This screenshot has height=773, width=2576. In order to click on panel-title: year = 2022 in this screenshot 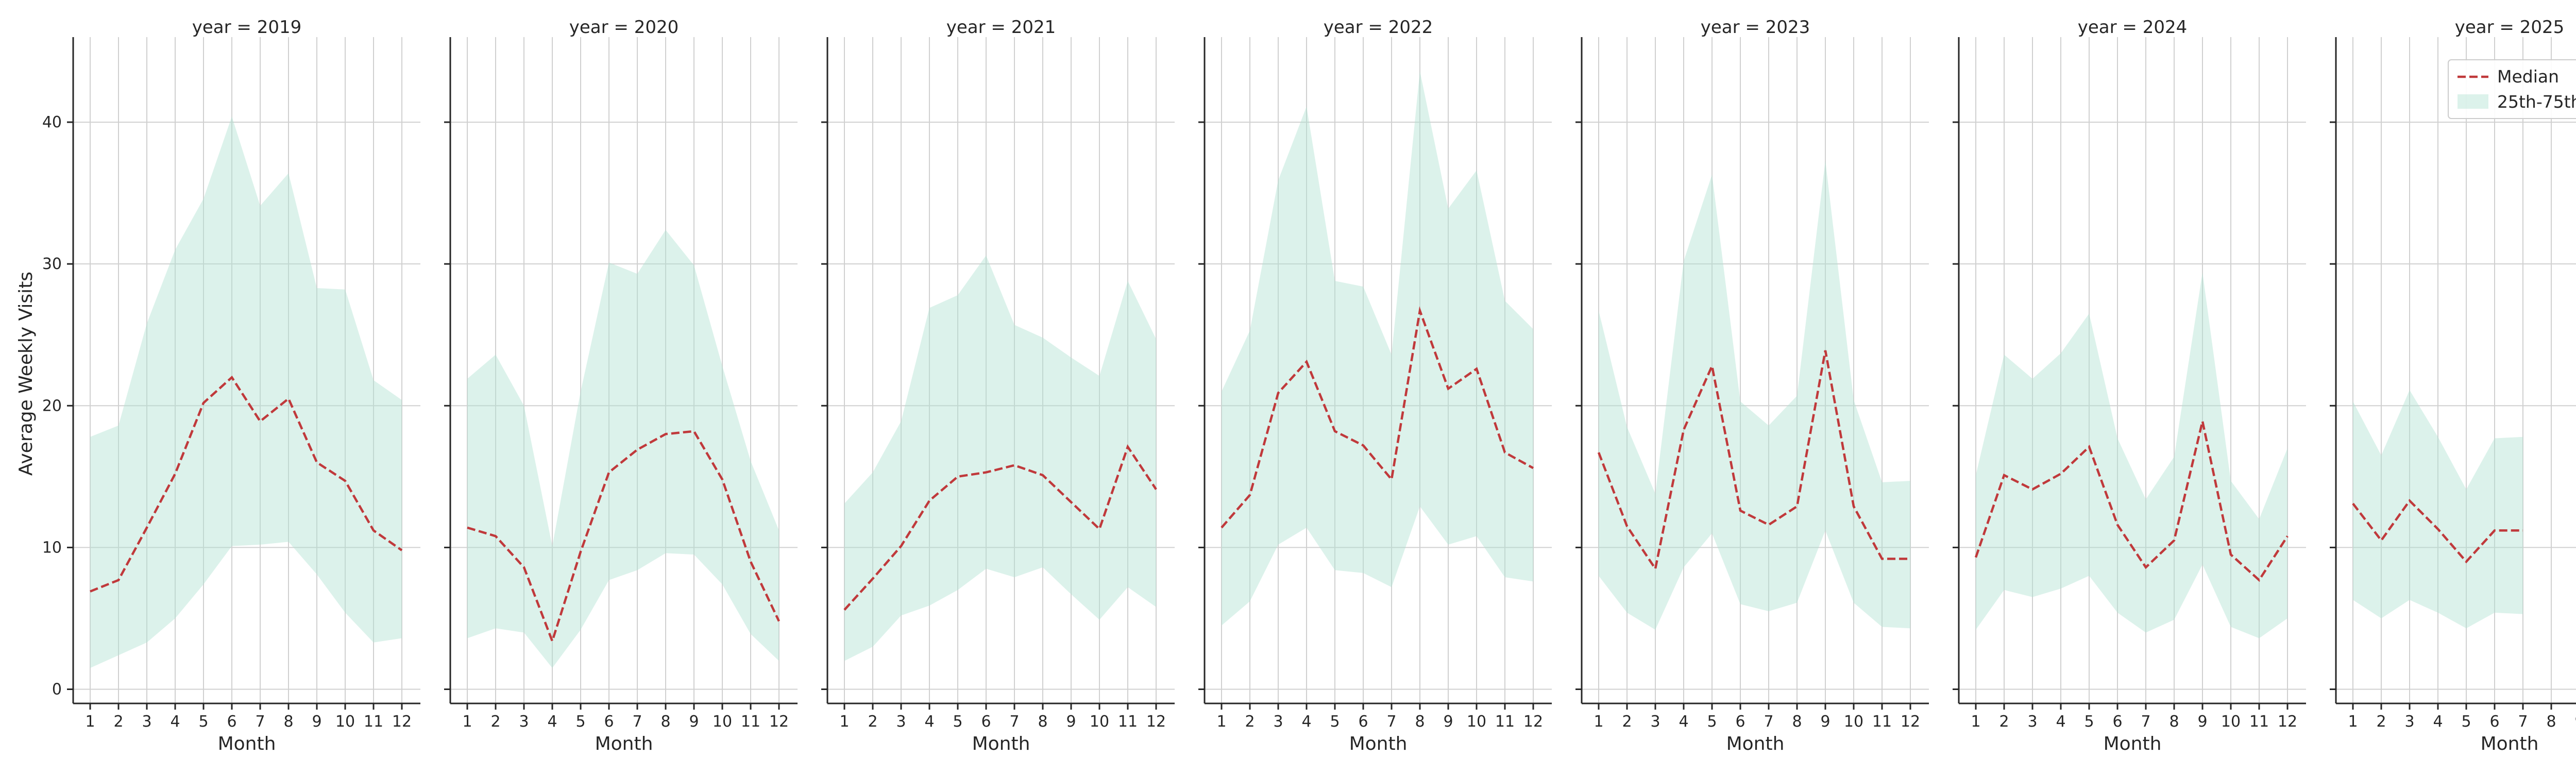, I will do `click(1378, 27)`.